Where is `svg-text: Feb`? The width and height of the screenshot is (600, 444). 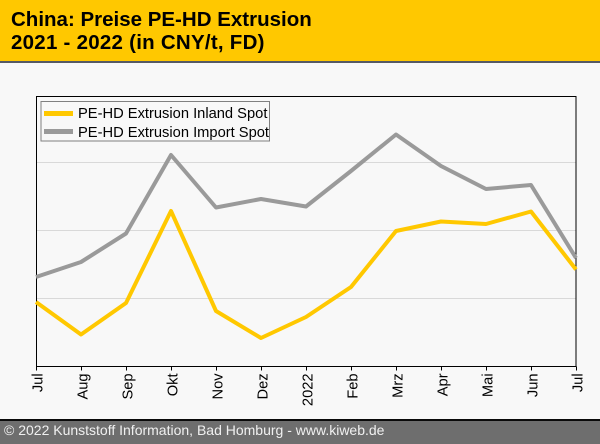 svg-text: Feb is located at coordinates (354, 385).